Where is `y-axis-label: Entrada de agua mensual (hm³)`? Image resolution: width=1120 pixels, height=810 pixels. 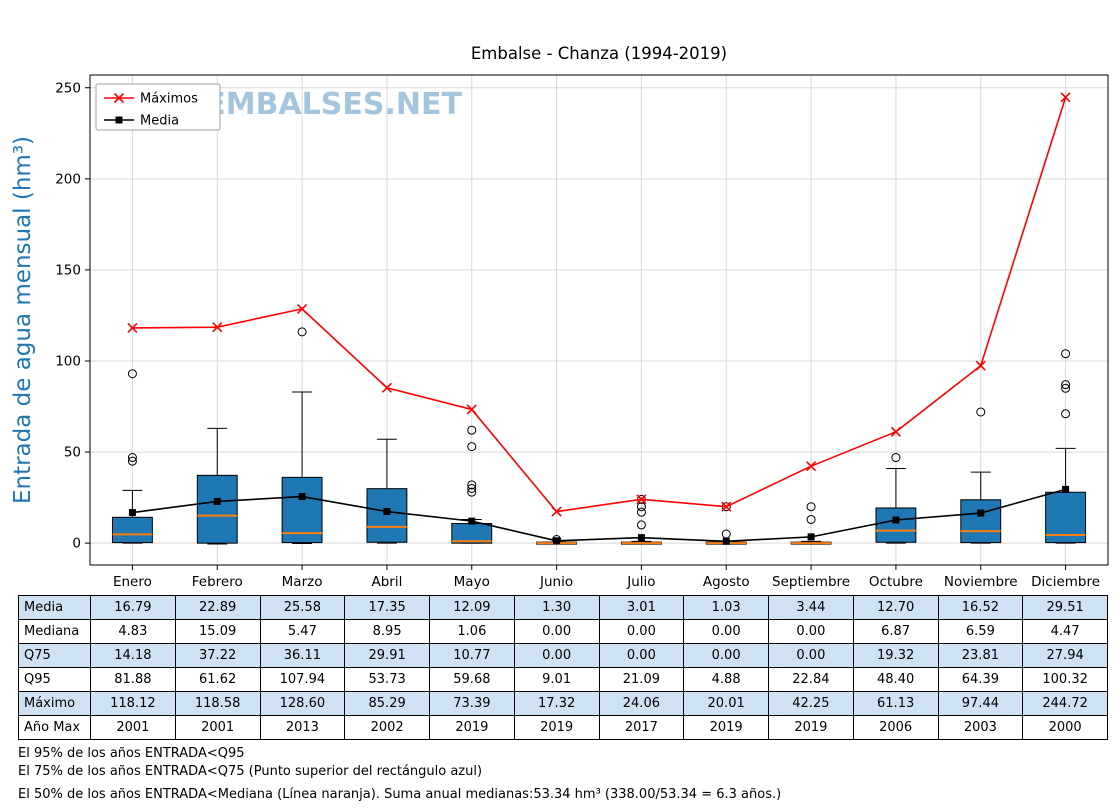 y-axis-label: Entrada de agua mensual (hm³) is located at coordinates (23, 320).